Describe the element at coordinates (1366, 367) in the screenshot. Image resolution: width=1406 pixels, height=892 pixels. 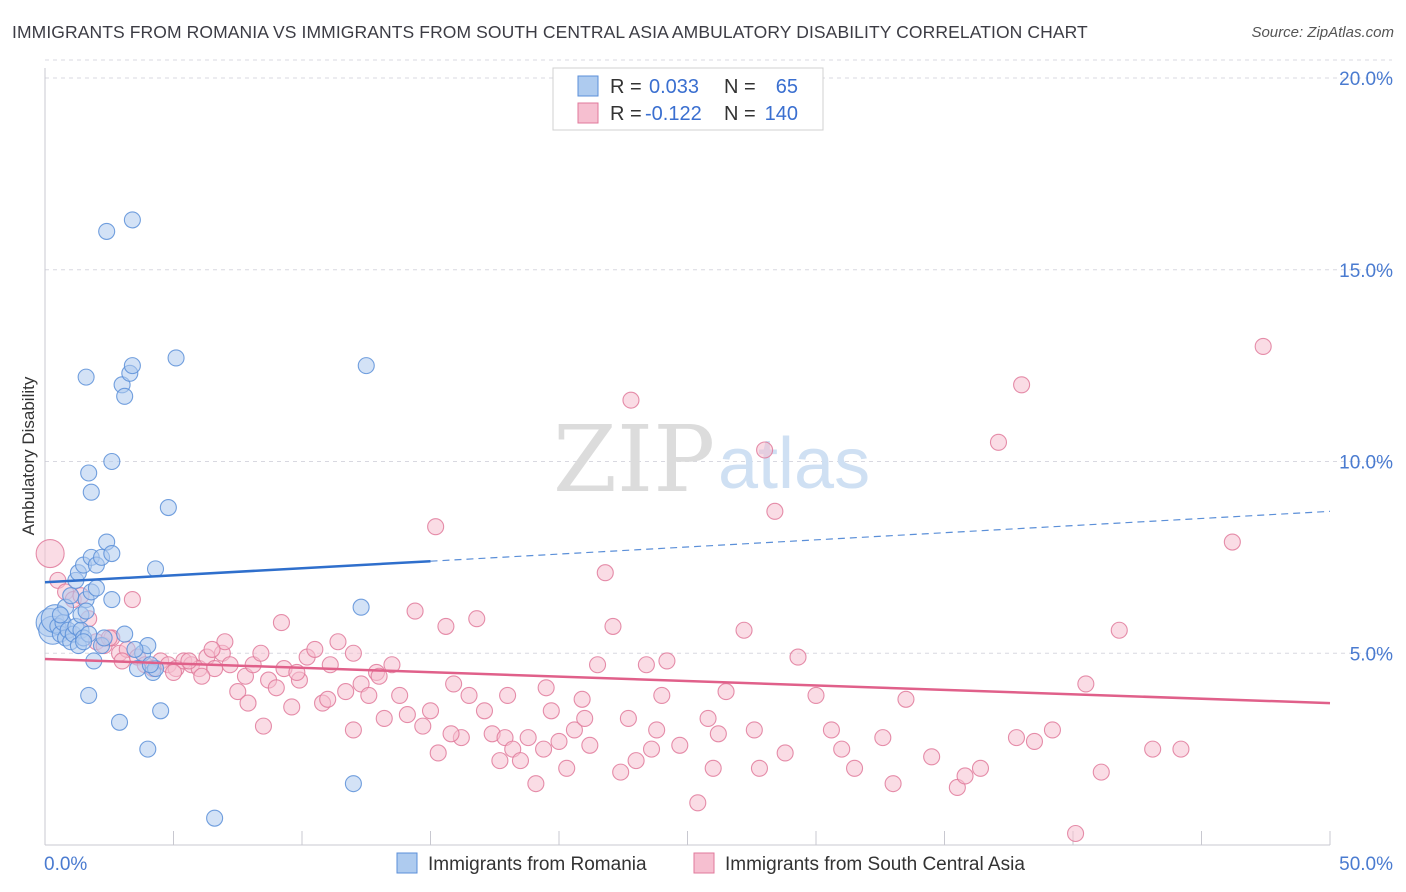
I see `y-tick-labels: 5.0% 10.0% 15.0% 20.0%` at that location.